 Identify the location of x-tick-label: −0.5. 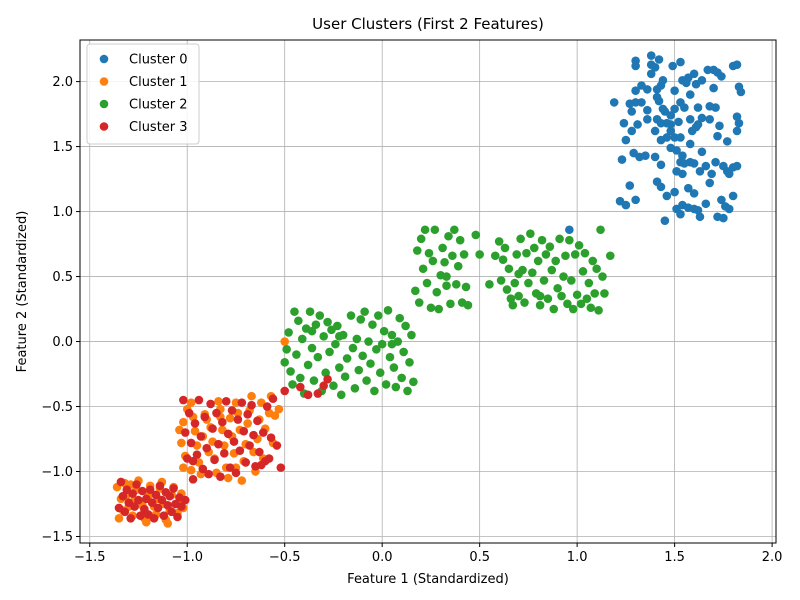
(285, 557).